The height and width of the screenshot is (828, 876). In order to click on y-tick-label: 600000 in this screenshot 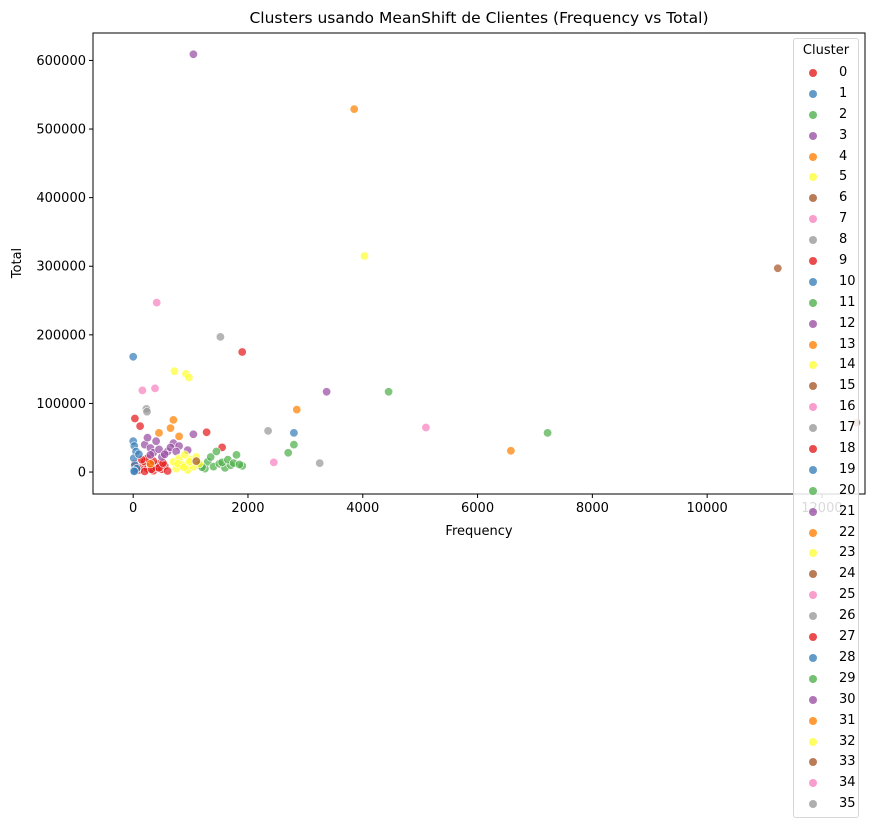, I will do `click(61, 61)`.